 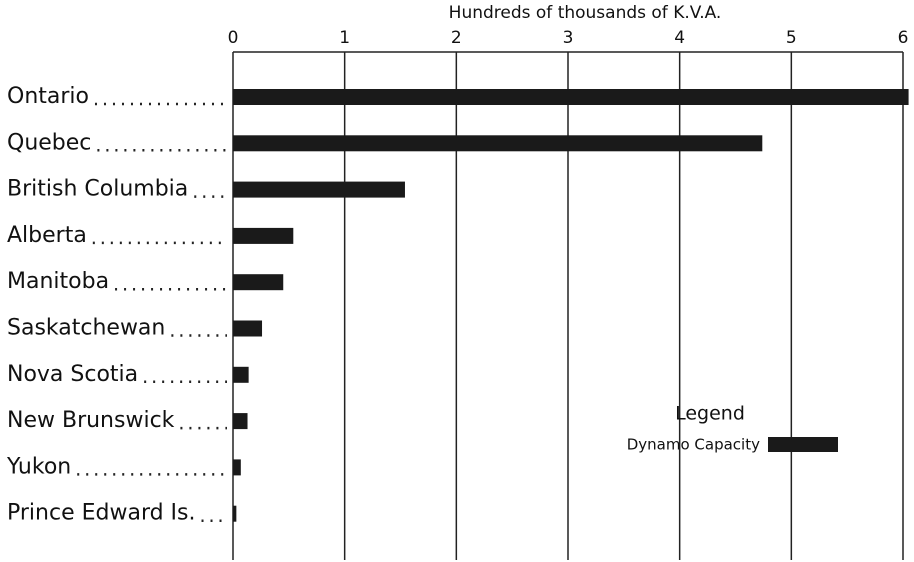 I want to click on category-label: New Brunswick, so click(x=91, y=420).